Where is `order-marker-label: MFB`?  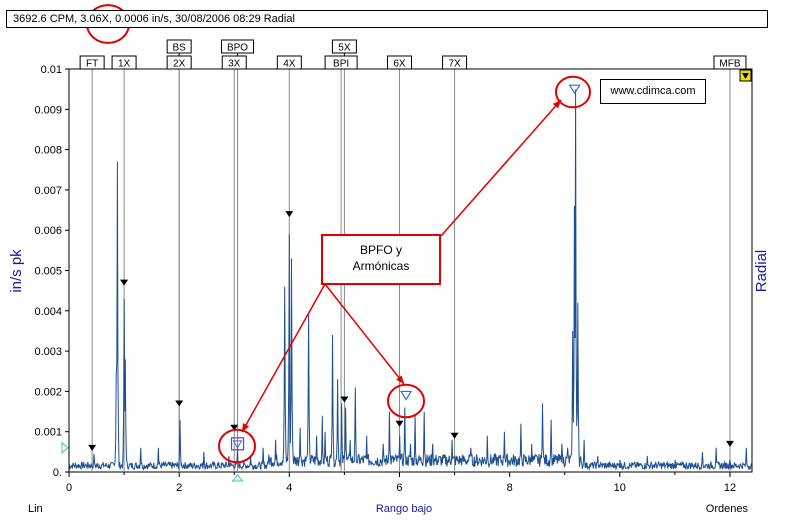
order-marker-label: MFB is located at coordinates (729, 64).